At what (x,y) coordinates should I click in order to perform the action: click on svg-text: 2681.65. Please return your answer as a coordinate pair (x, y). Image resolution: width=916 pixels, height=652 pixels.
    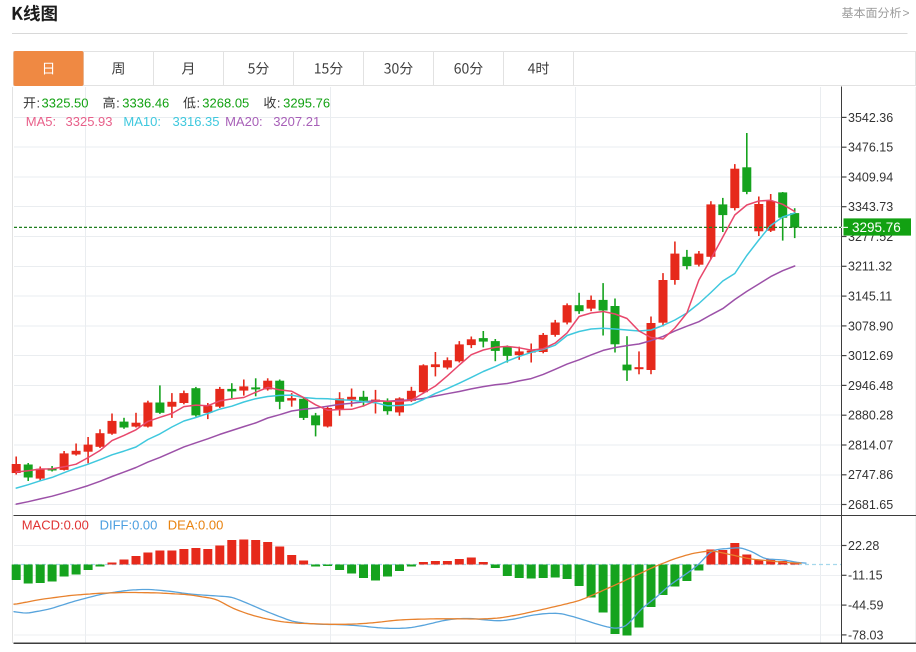
    Looking at the image, I should click on (870, 505).